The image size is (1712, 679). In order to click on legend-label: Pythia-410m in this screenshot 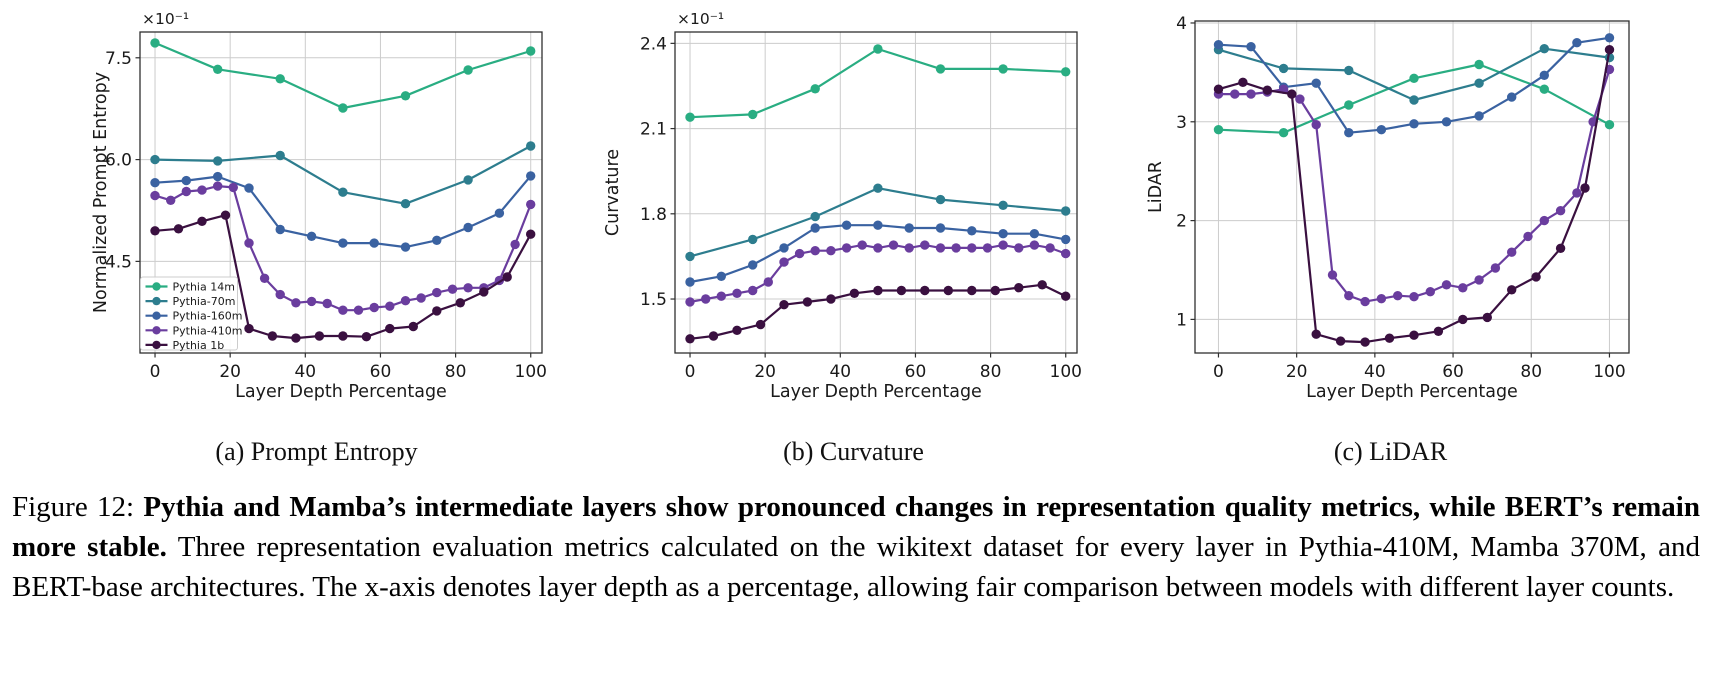, I will do `click(208, 330)`.